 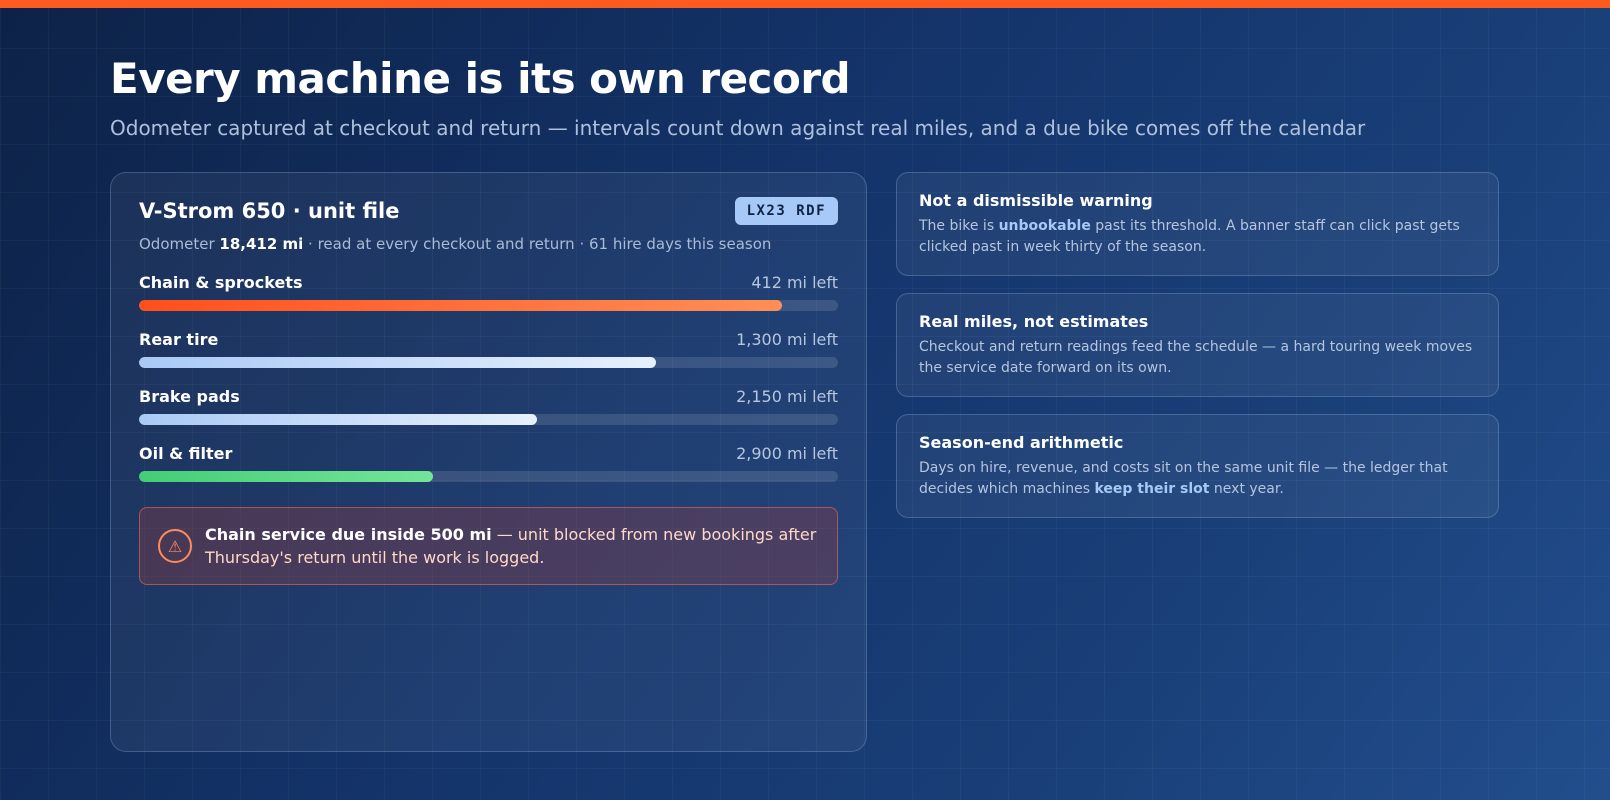 I want to click on interval-rear-tire: Rear tire 1,300 mi left, so click(x=488, y=358).